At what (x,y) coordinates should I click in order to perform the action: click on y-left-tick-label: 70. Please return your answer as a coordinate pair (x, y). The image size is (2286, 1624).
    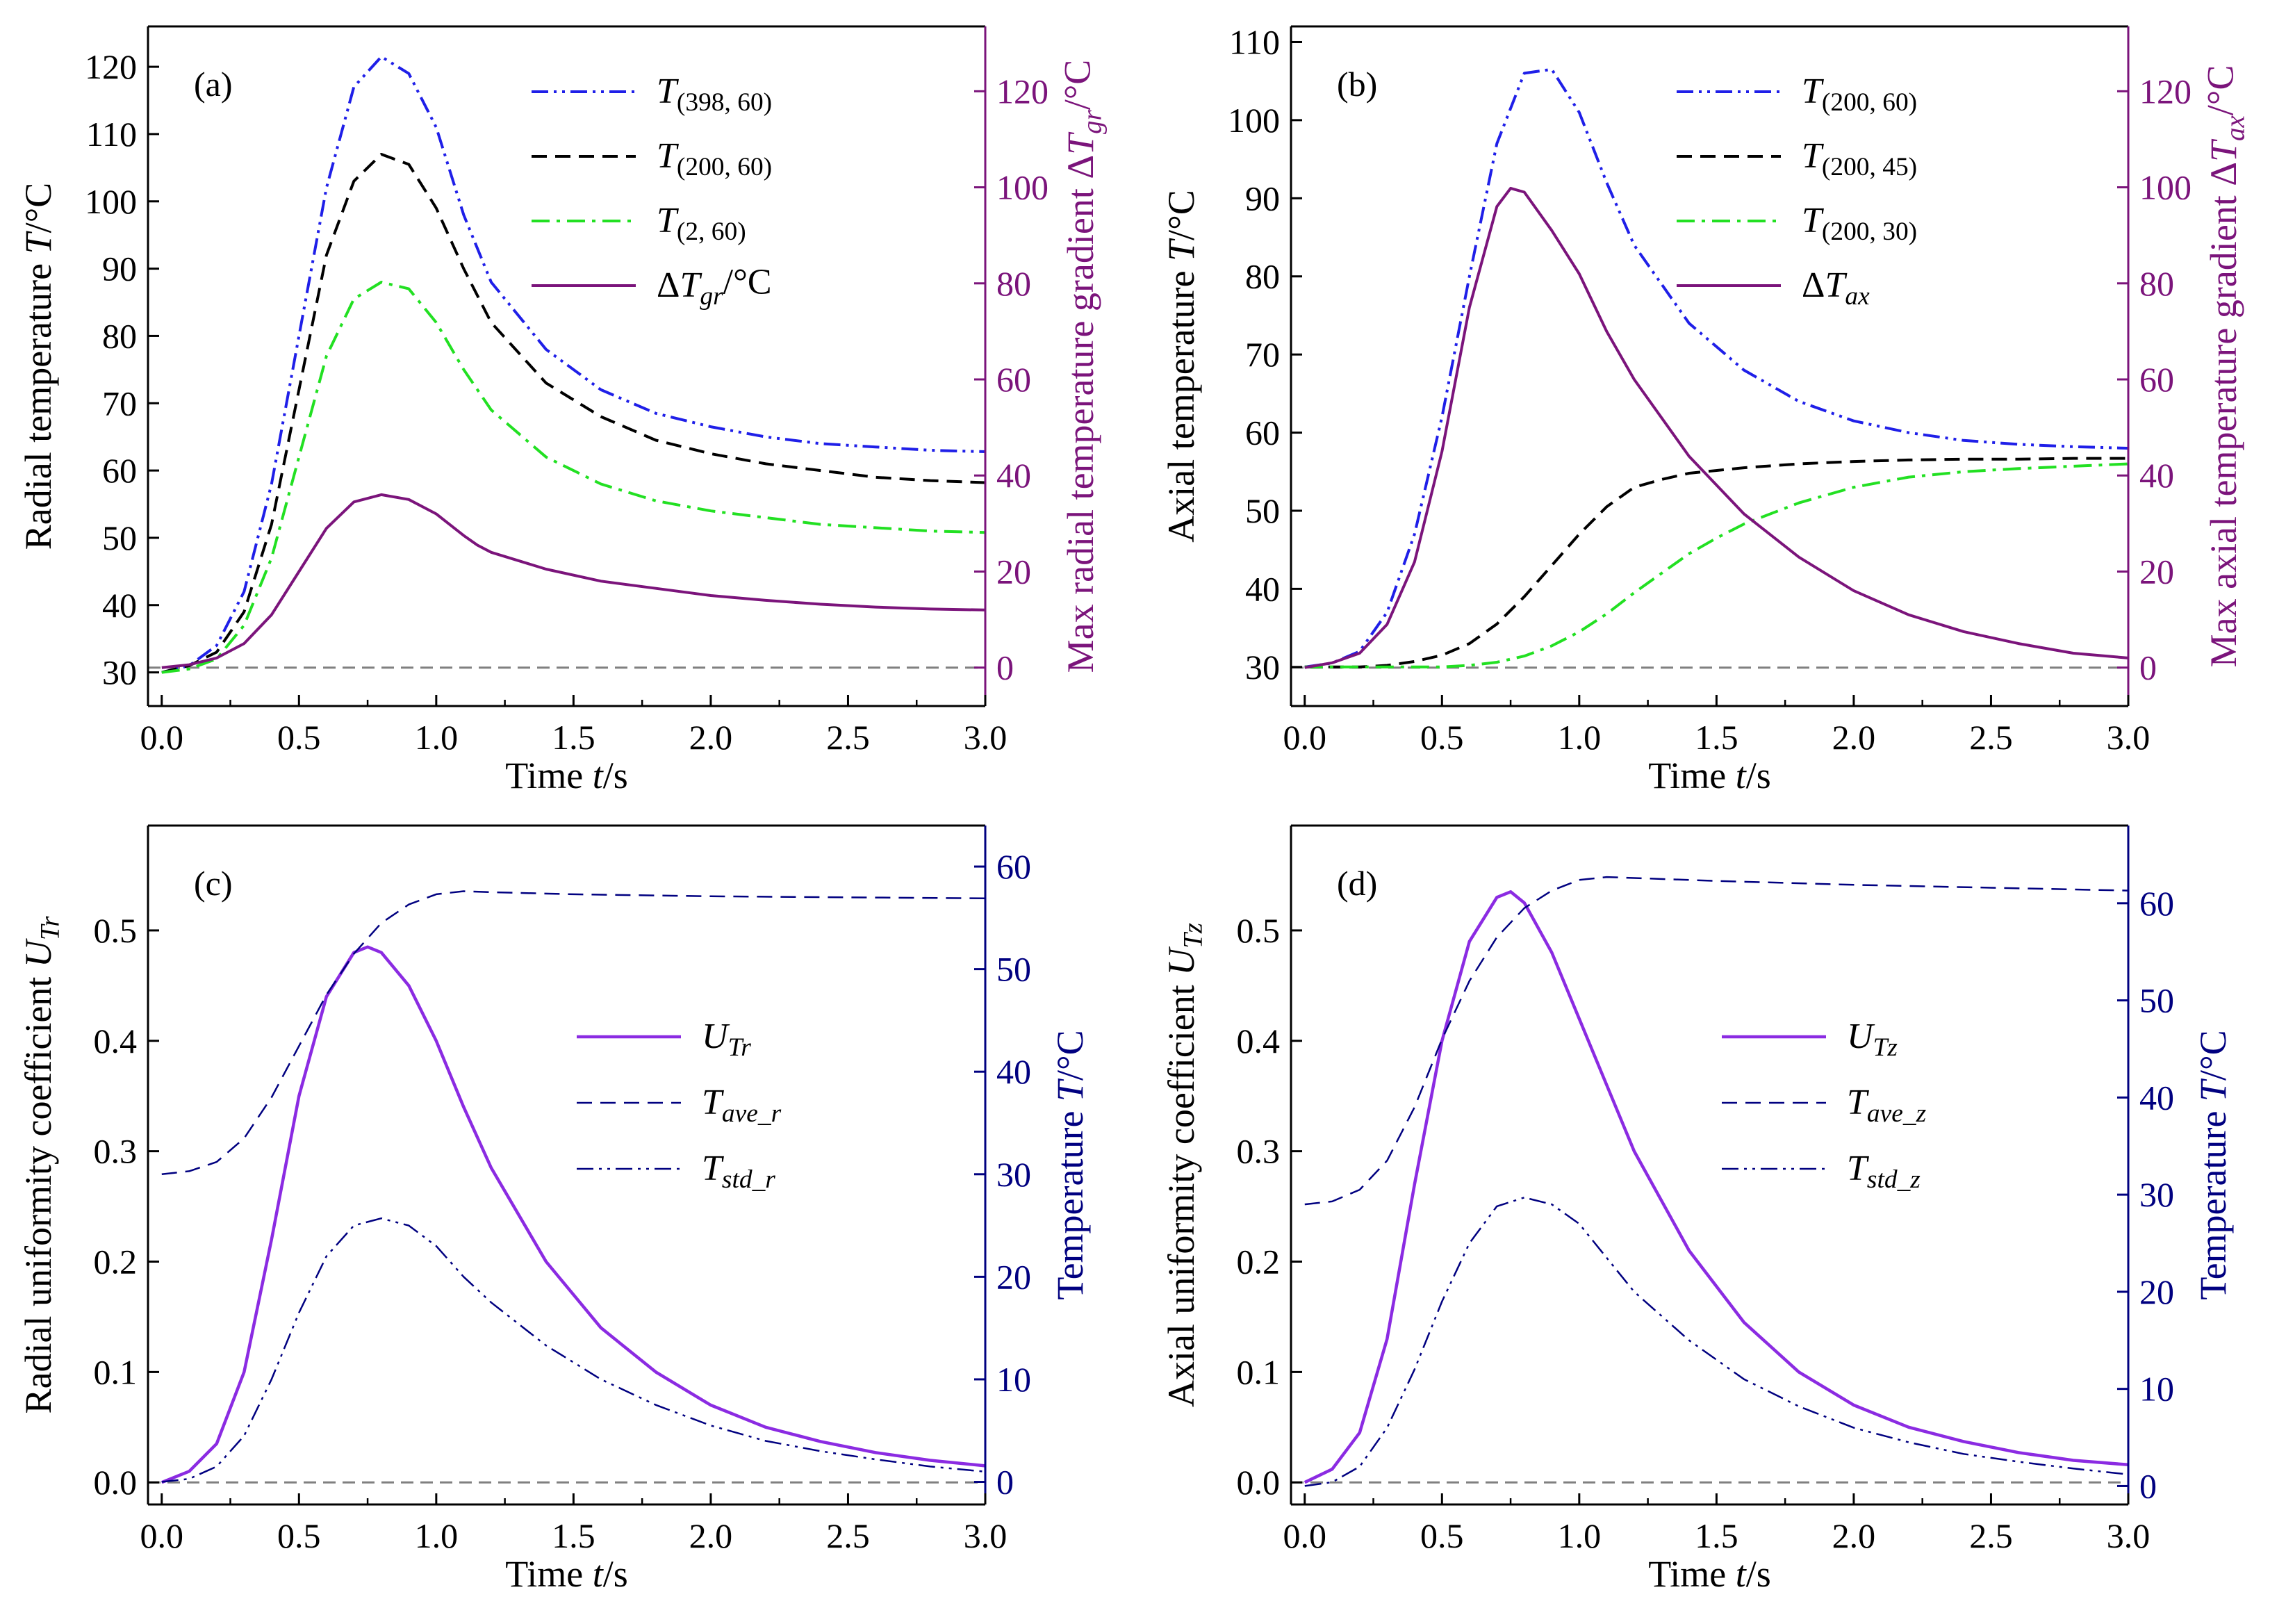
    Looking at the image, I should click on (1263, 354).